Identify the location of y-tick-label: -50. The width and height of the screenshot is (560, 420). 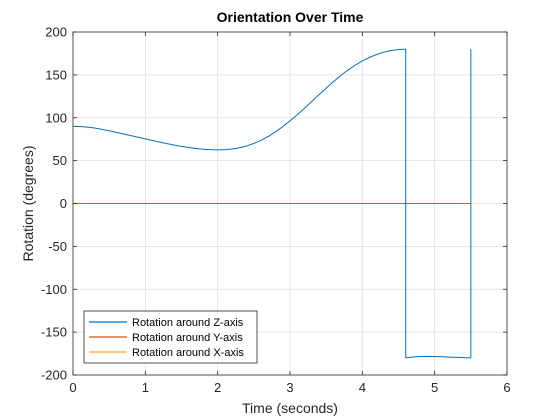
(57, 246).